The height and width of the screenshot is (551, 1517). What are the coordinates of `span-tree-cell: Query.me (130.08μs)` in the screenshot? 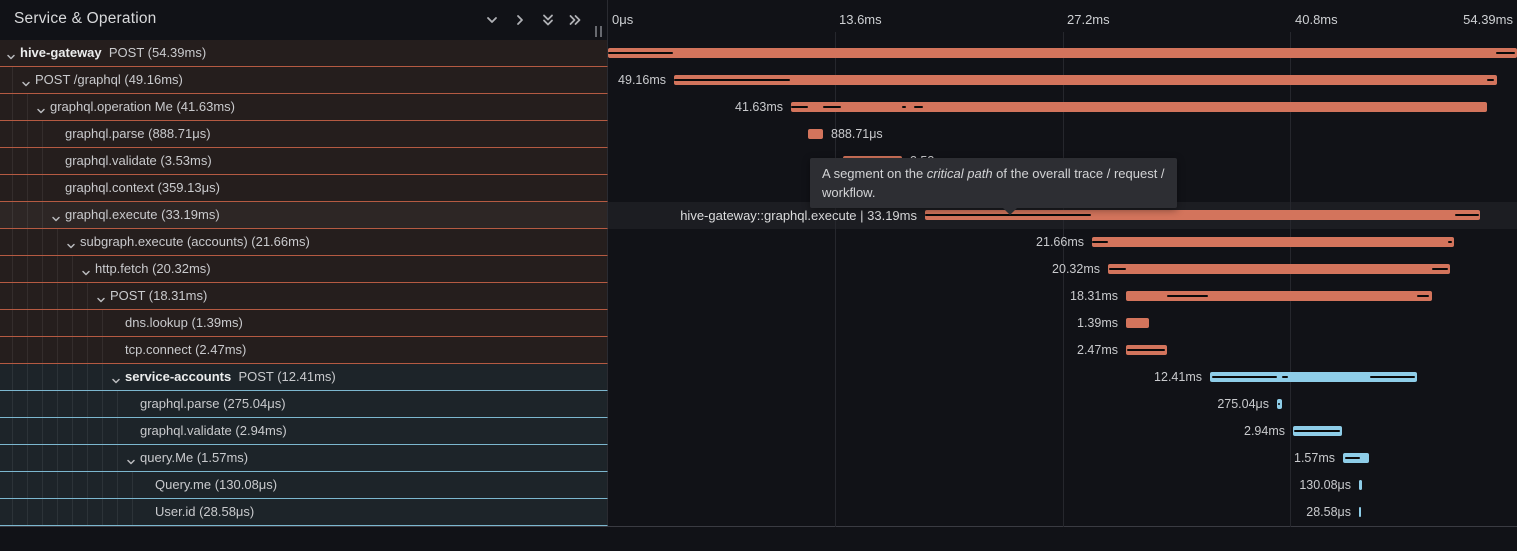 It's located at (304, 485).